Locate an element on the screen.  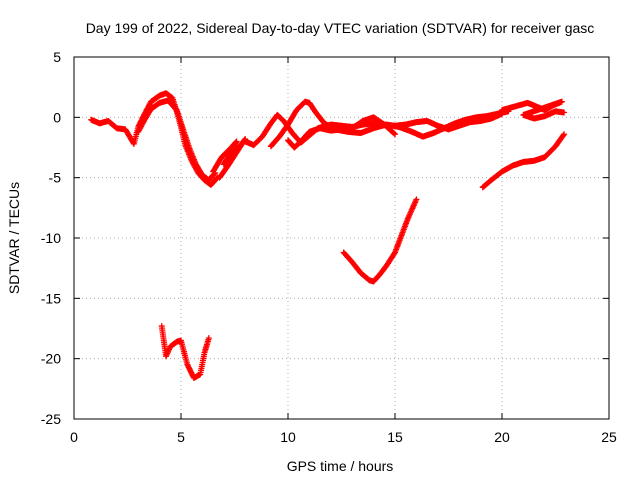
series-arc-w-shape is located at coordinates (185, 352).